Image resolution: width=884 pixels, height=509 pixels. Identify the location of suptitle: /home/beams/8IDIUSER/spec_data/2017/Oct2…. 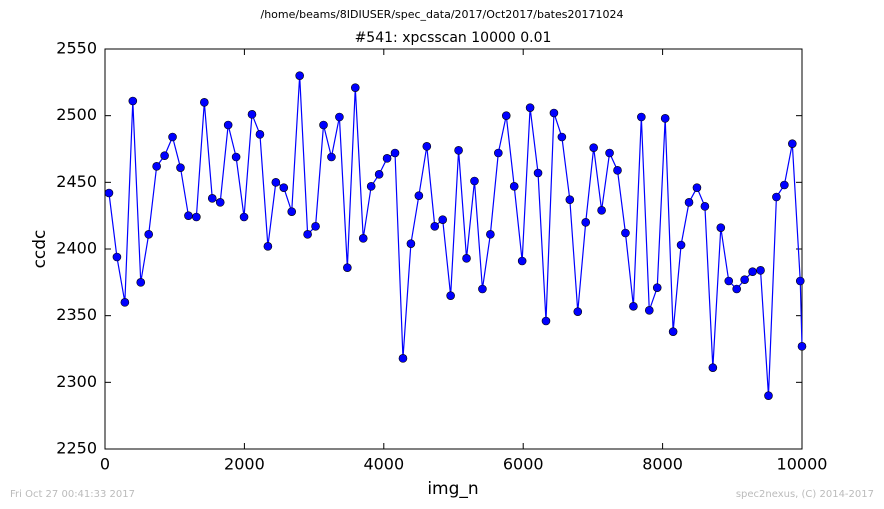
(442, 14).